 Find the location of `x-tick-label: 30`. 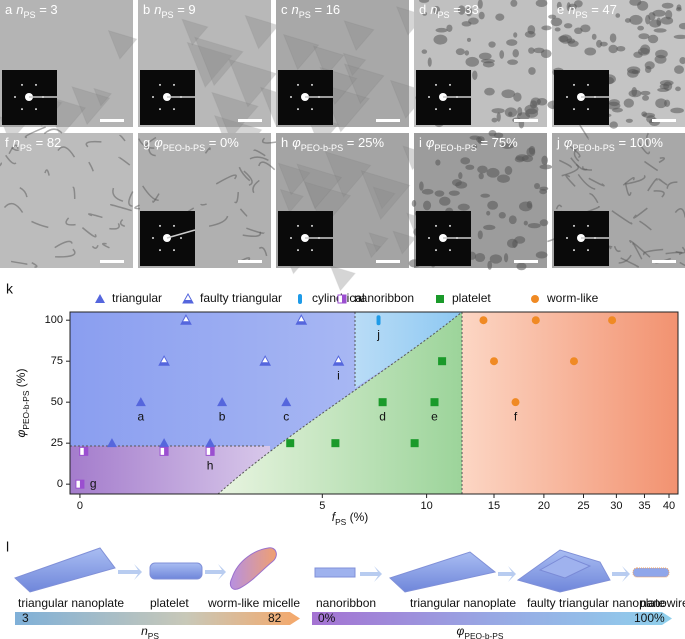

x-tick-label: 30 is located at coordinates (616, 506).